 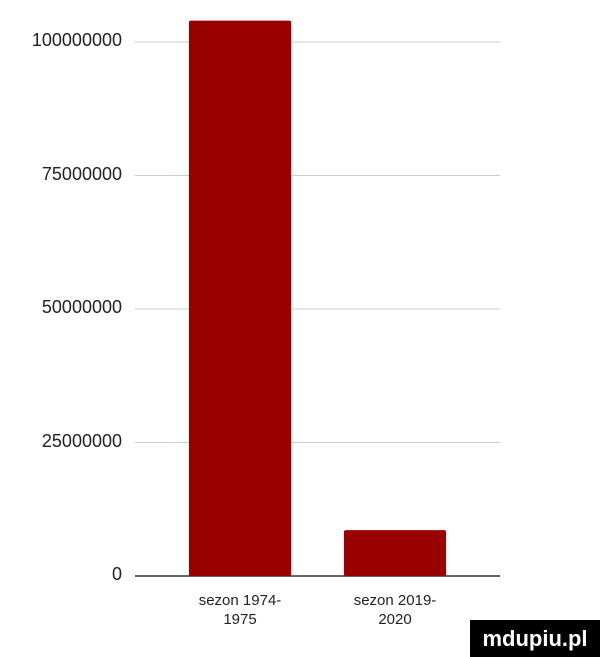 I want to click on watermark: mdupiu.pl, so click(x=535, y=638).